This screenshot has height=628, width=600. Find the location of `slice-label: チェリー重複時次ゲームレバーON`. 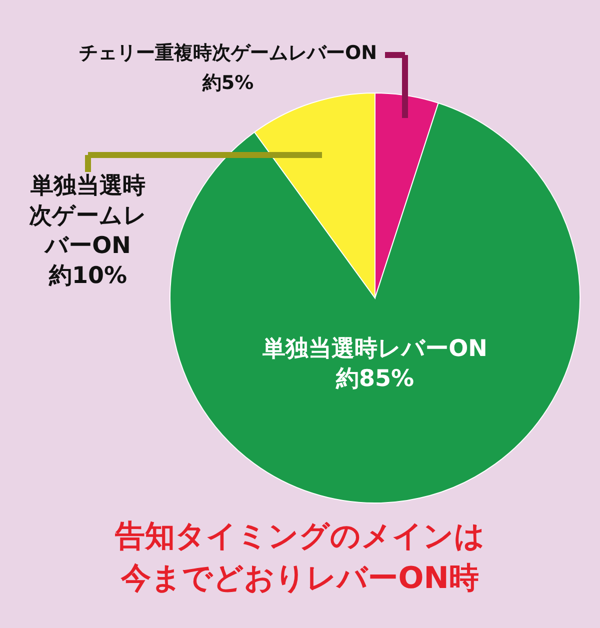

slice-label: チェリー重複時次ゲームレバーON is located at coordinates (228, 53).